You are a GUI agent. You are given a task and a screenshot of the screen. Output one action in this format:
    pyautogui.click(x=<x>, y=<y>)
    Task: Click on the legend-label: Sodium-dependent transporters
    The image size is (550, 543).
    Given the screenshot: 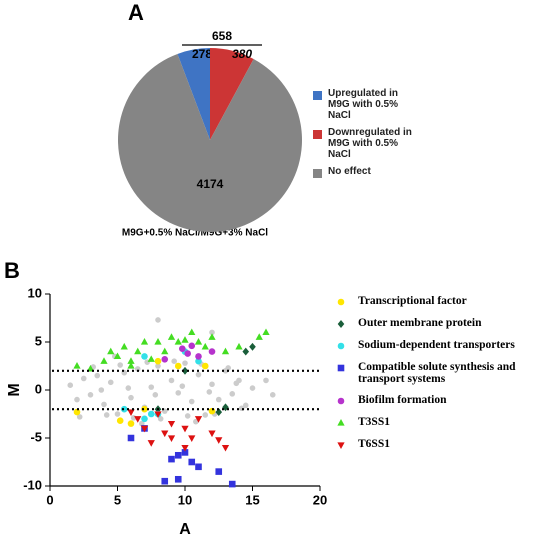 What is the action you would take?
    pyautogui.click(x=436, y=345)
    